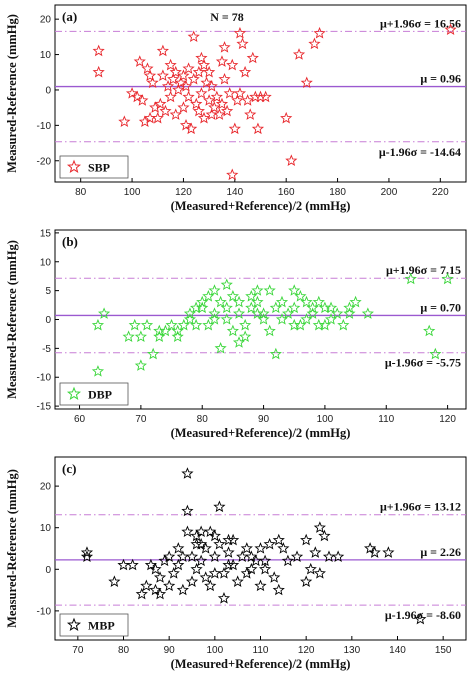 This screenshot has width=474, height=678. I want to click on lower-limit-annotation: μ-1.96σ = -14.64, so click(420, 152).